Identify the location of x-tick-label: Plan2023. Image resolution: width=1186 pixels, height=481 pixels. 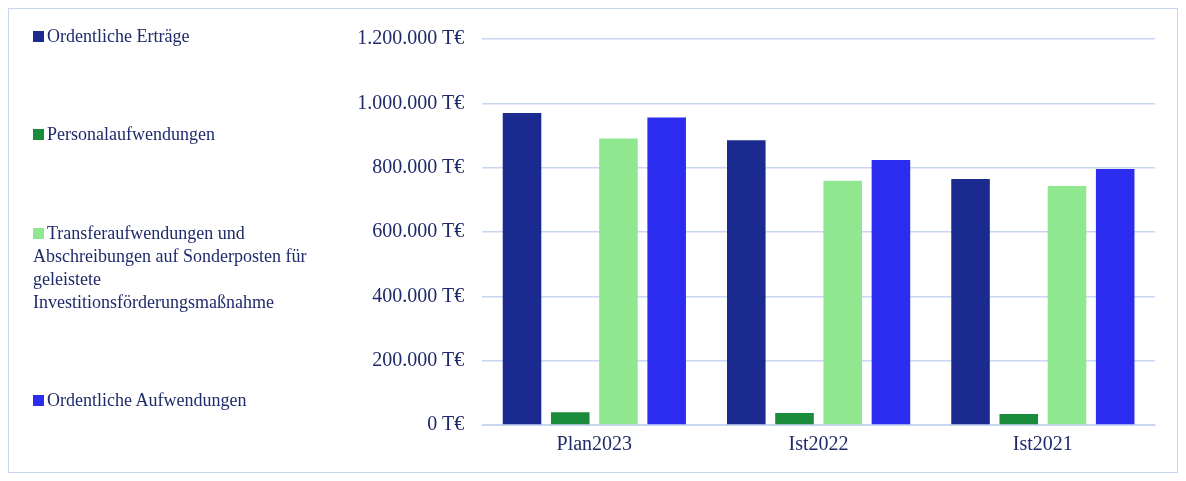
(594, 443).